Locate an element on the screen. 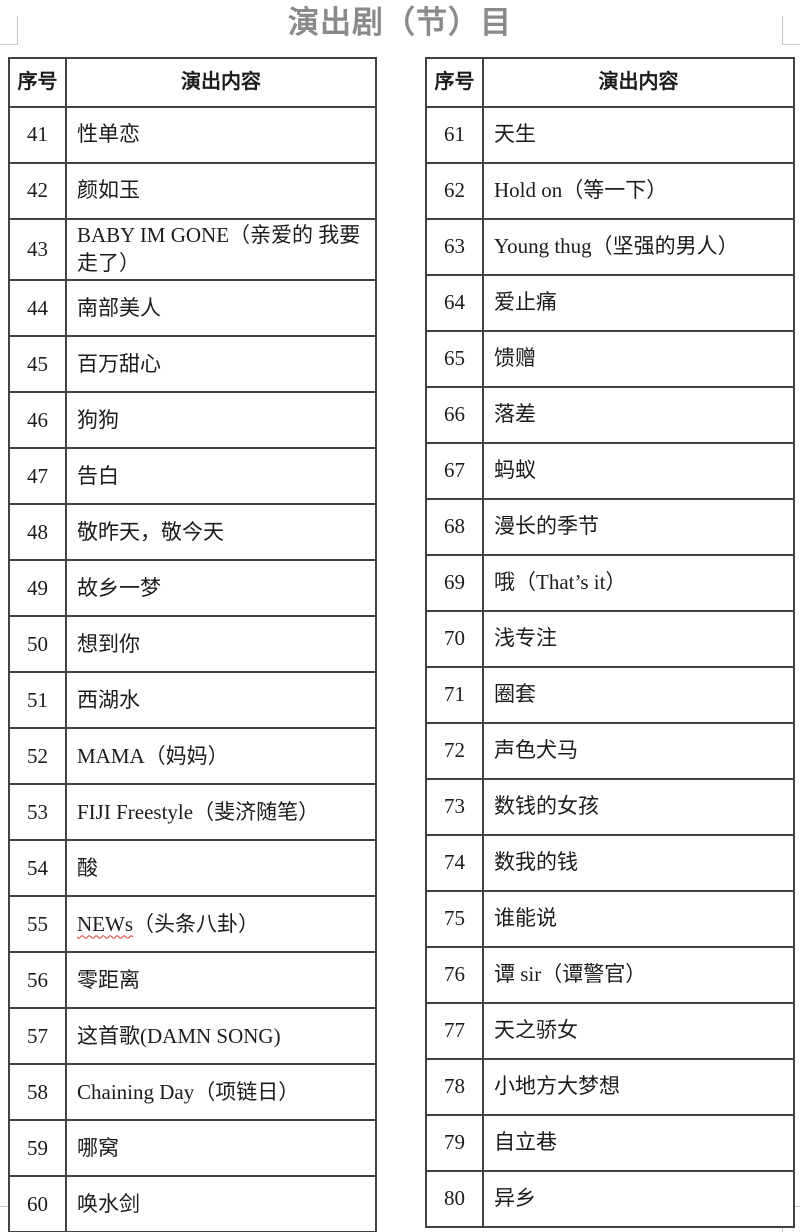  row-number: 66 is located at coordinates (454, 415).